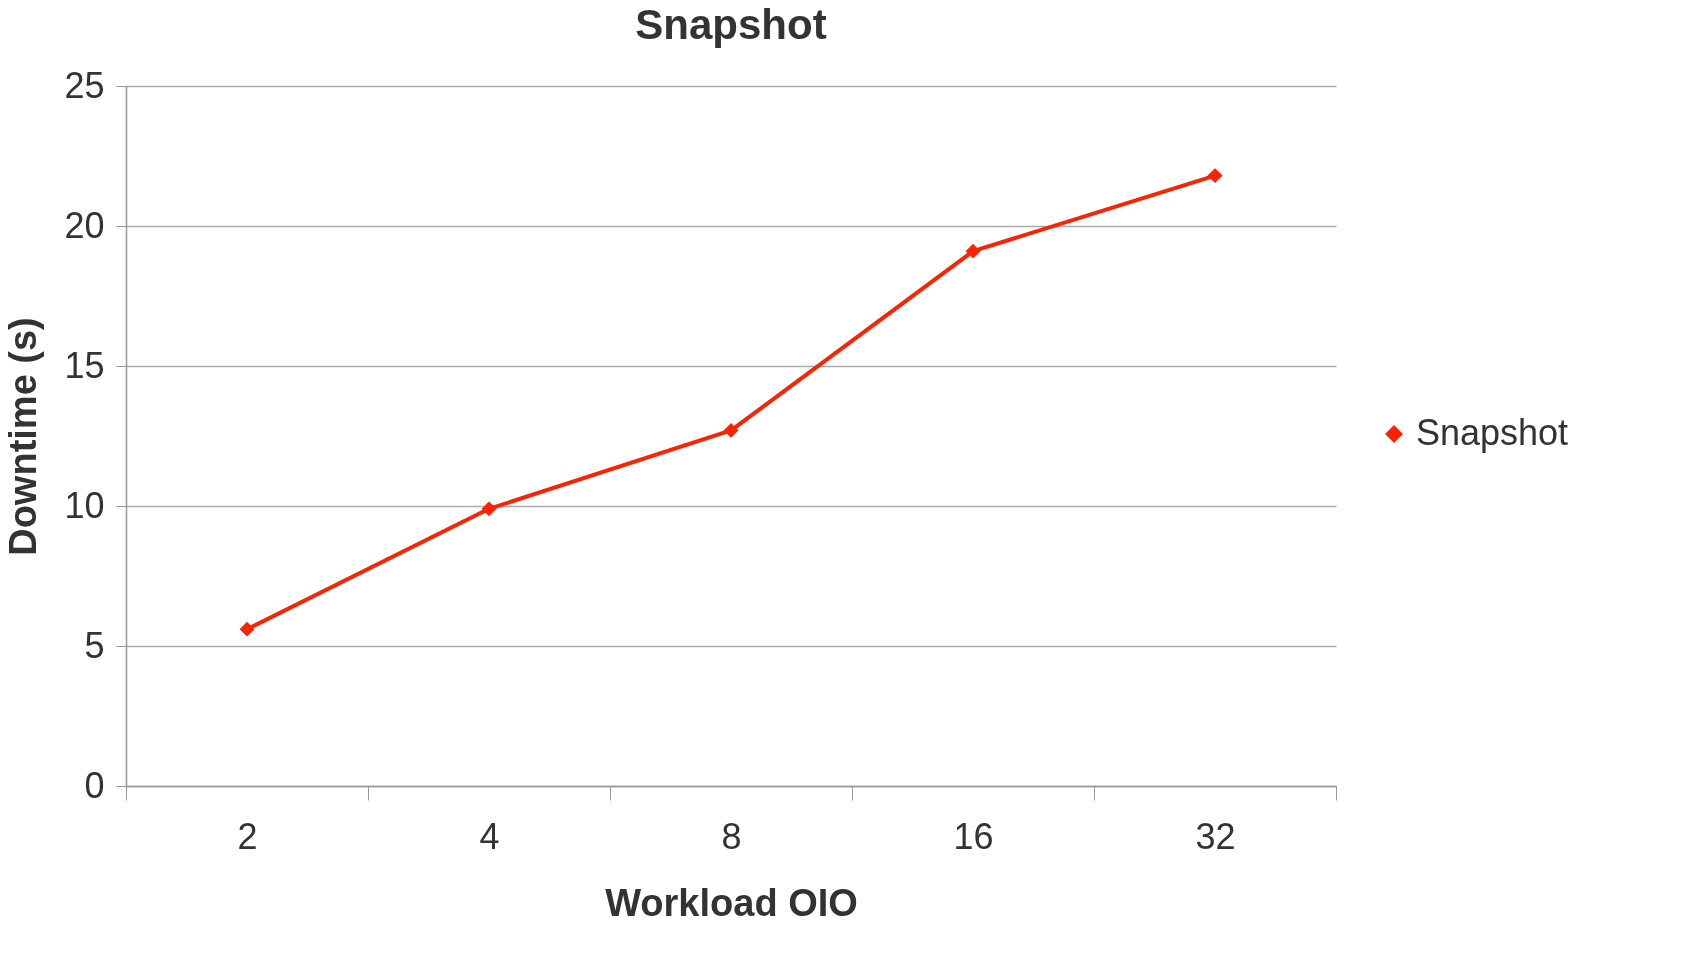 This screenshot has height=979, width=1700. Describe the element at coordinates (489, 836) in the screenshot. I see `x-tick-label: 4` at that location.